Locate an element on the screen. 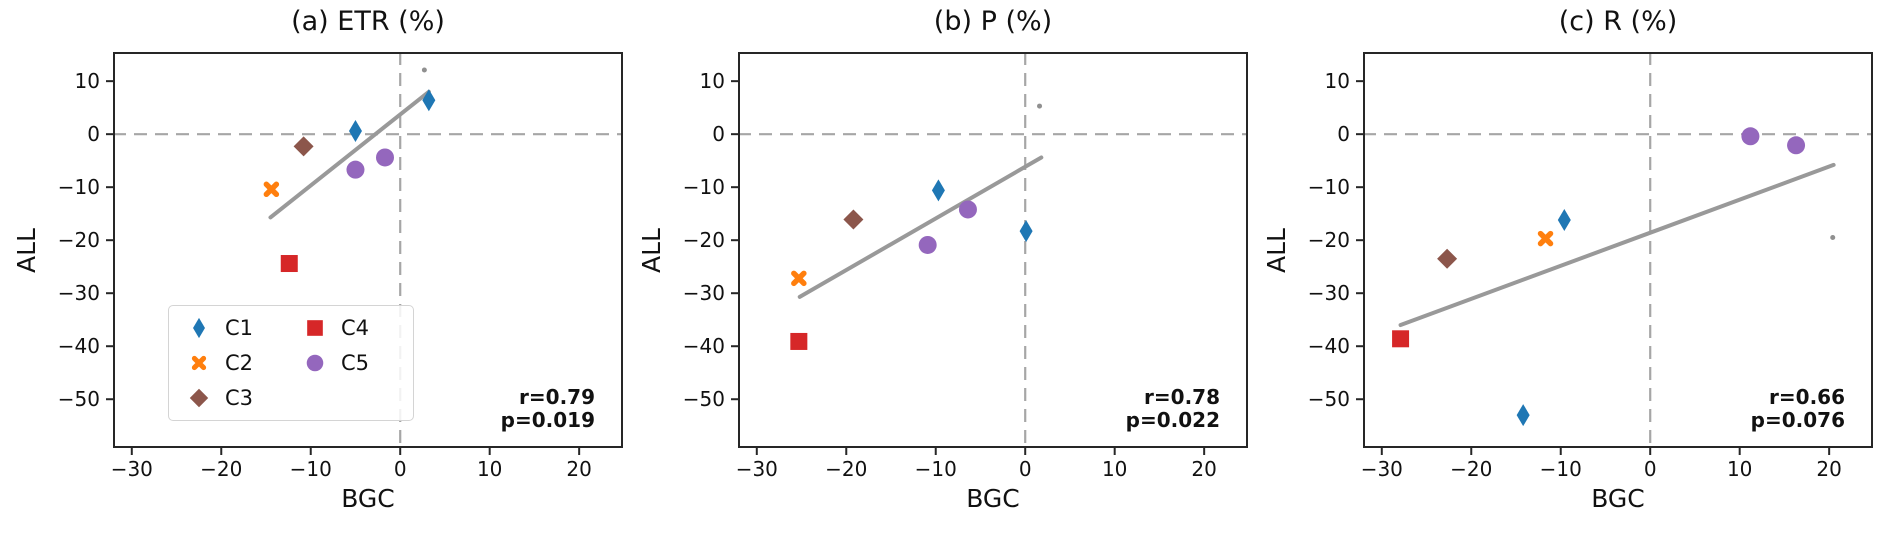 Image resolution: width=1892 pixels, height=534 pixels. C2-x-cross-legend-marker-icon is located at coordinates (199, 363).